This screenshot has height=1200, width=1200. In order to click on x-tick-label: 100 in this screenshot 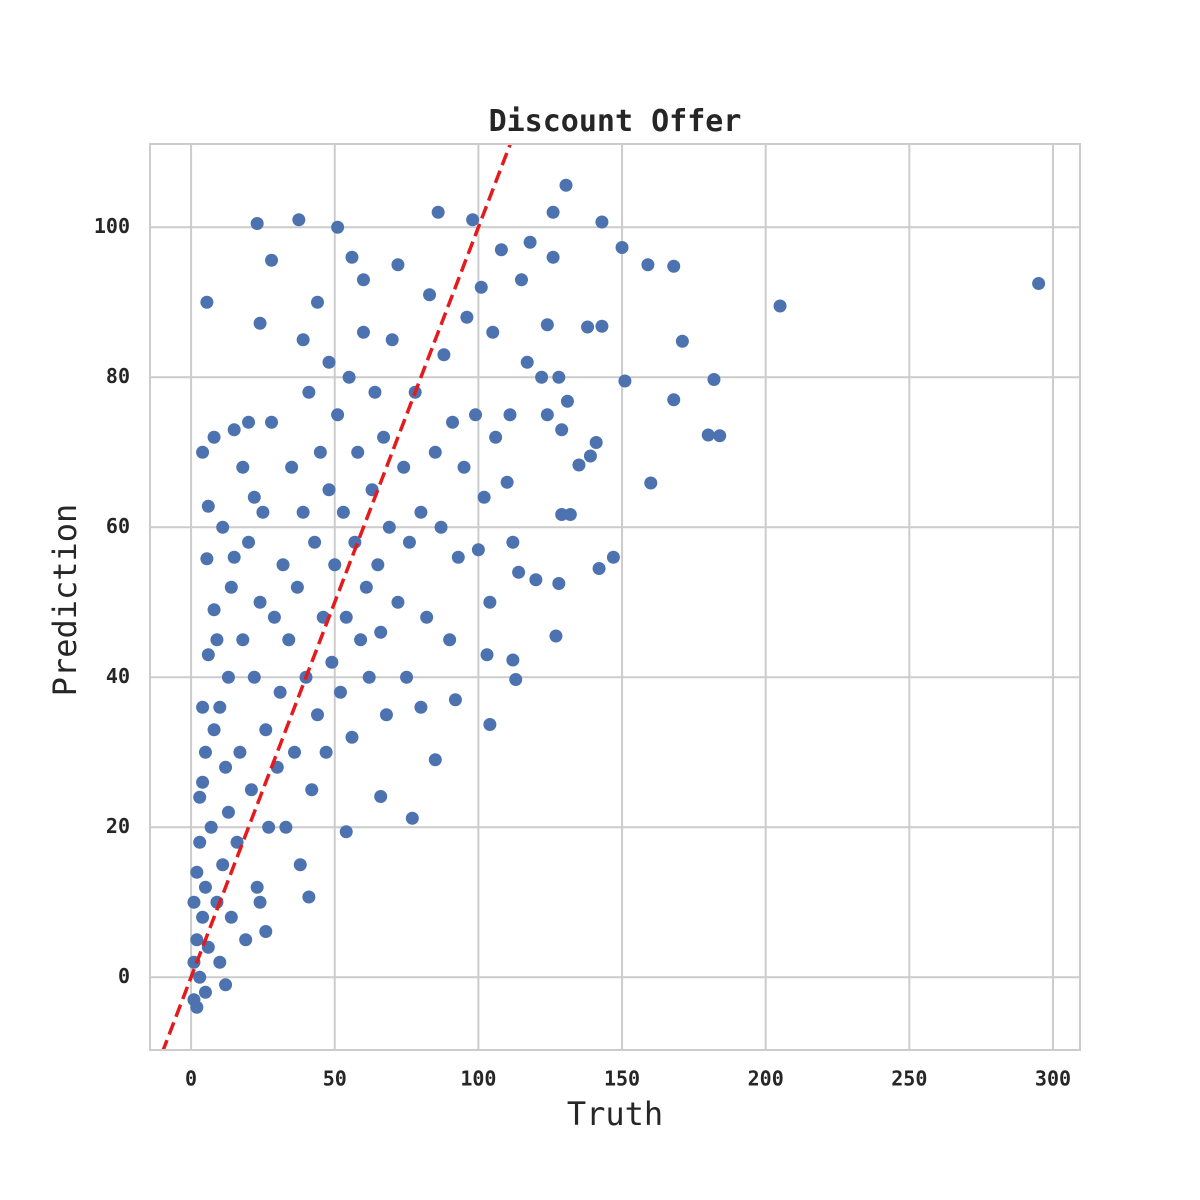, I will do `click(478, 1079)`.